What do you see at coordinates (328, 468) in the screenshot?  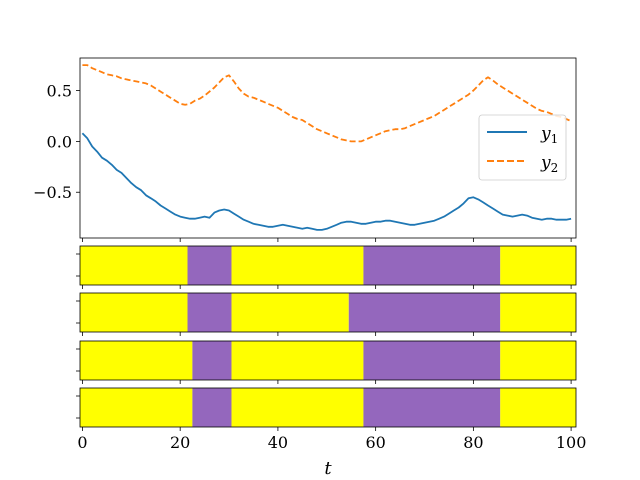 I see `x-axis-label: t` at bounding box center [328, 468].